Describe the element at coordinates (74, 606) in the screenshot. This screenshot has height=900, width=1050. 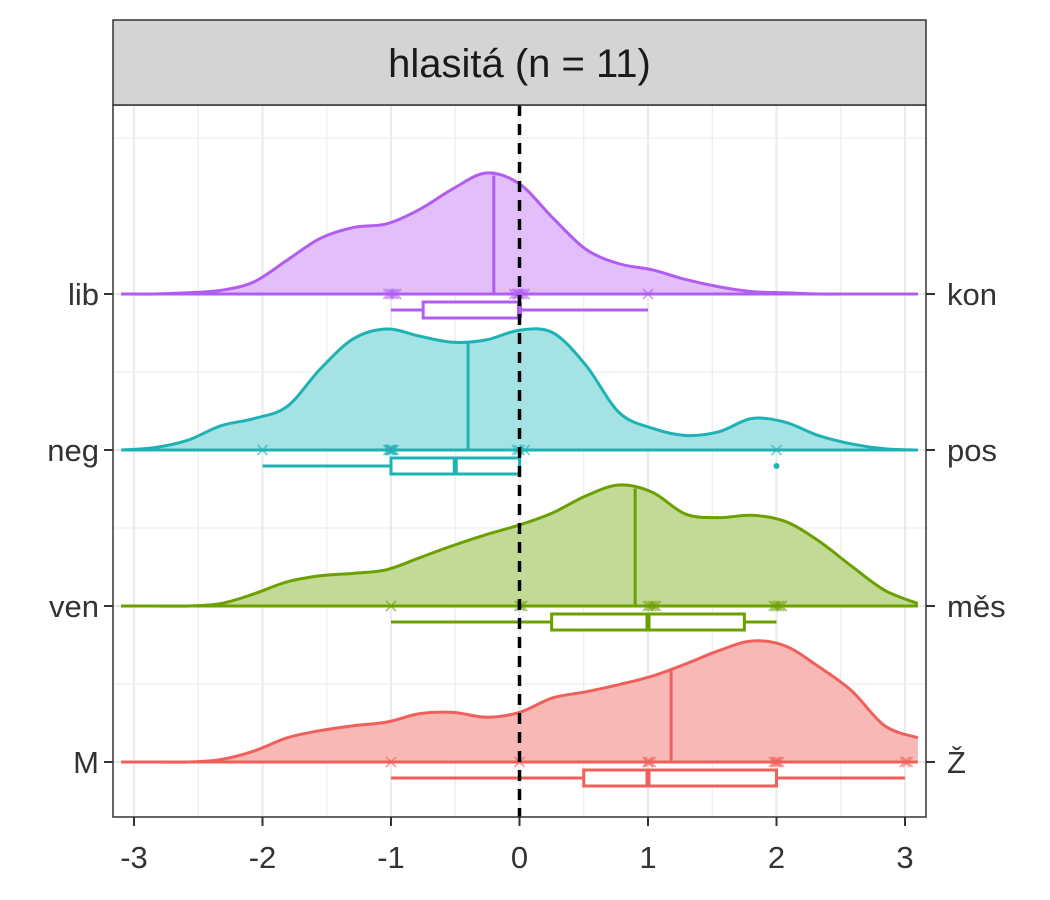
I see `y-tick-label-left: ven` at that location.